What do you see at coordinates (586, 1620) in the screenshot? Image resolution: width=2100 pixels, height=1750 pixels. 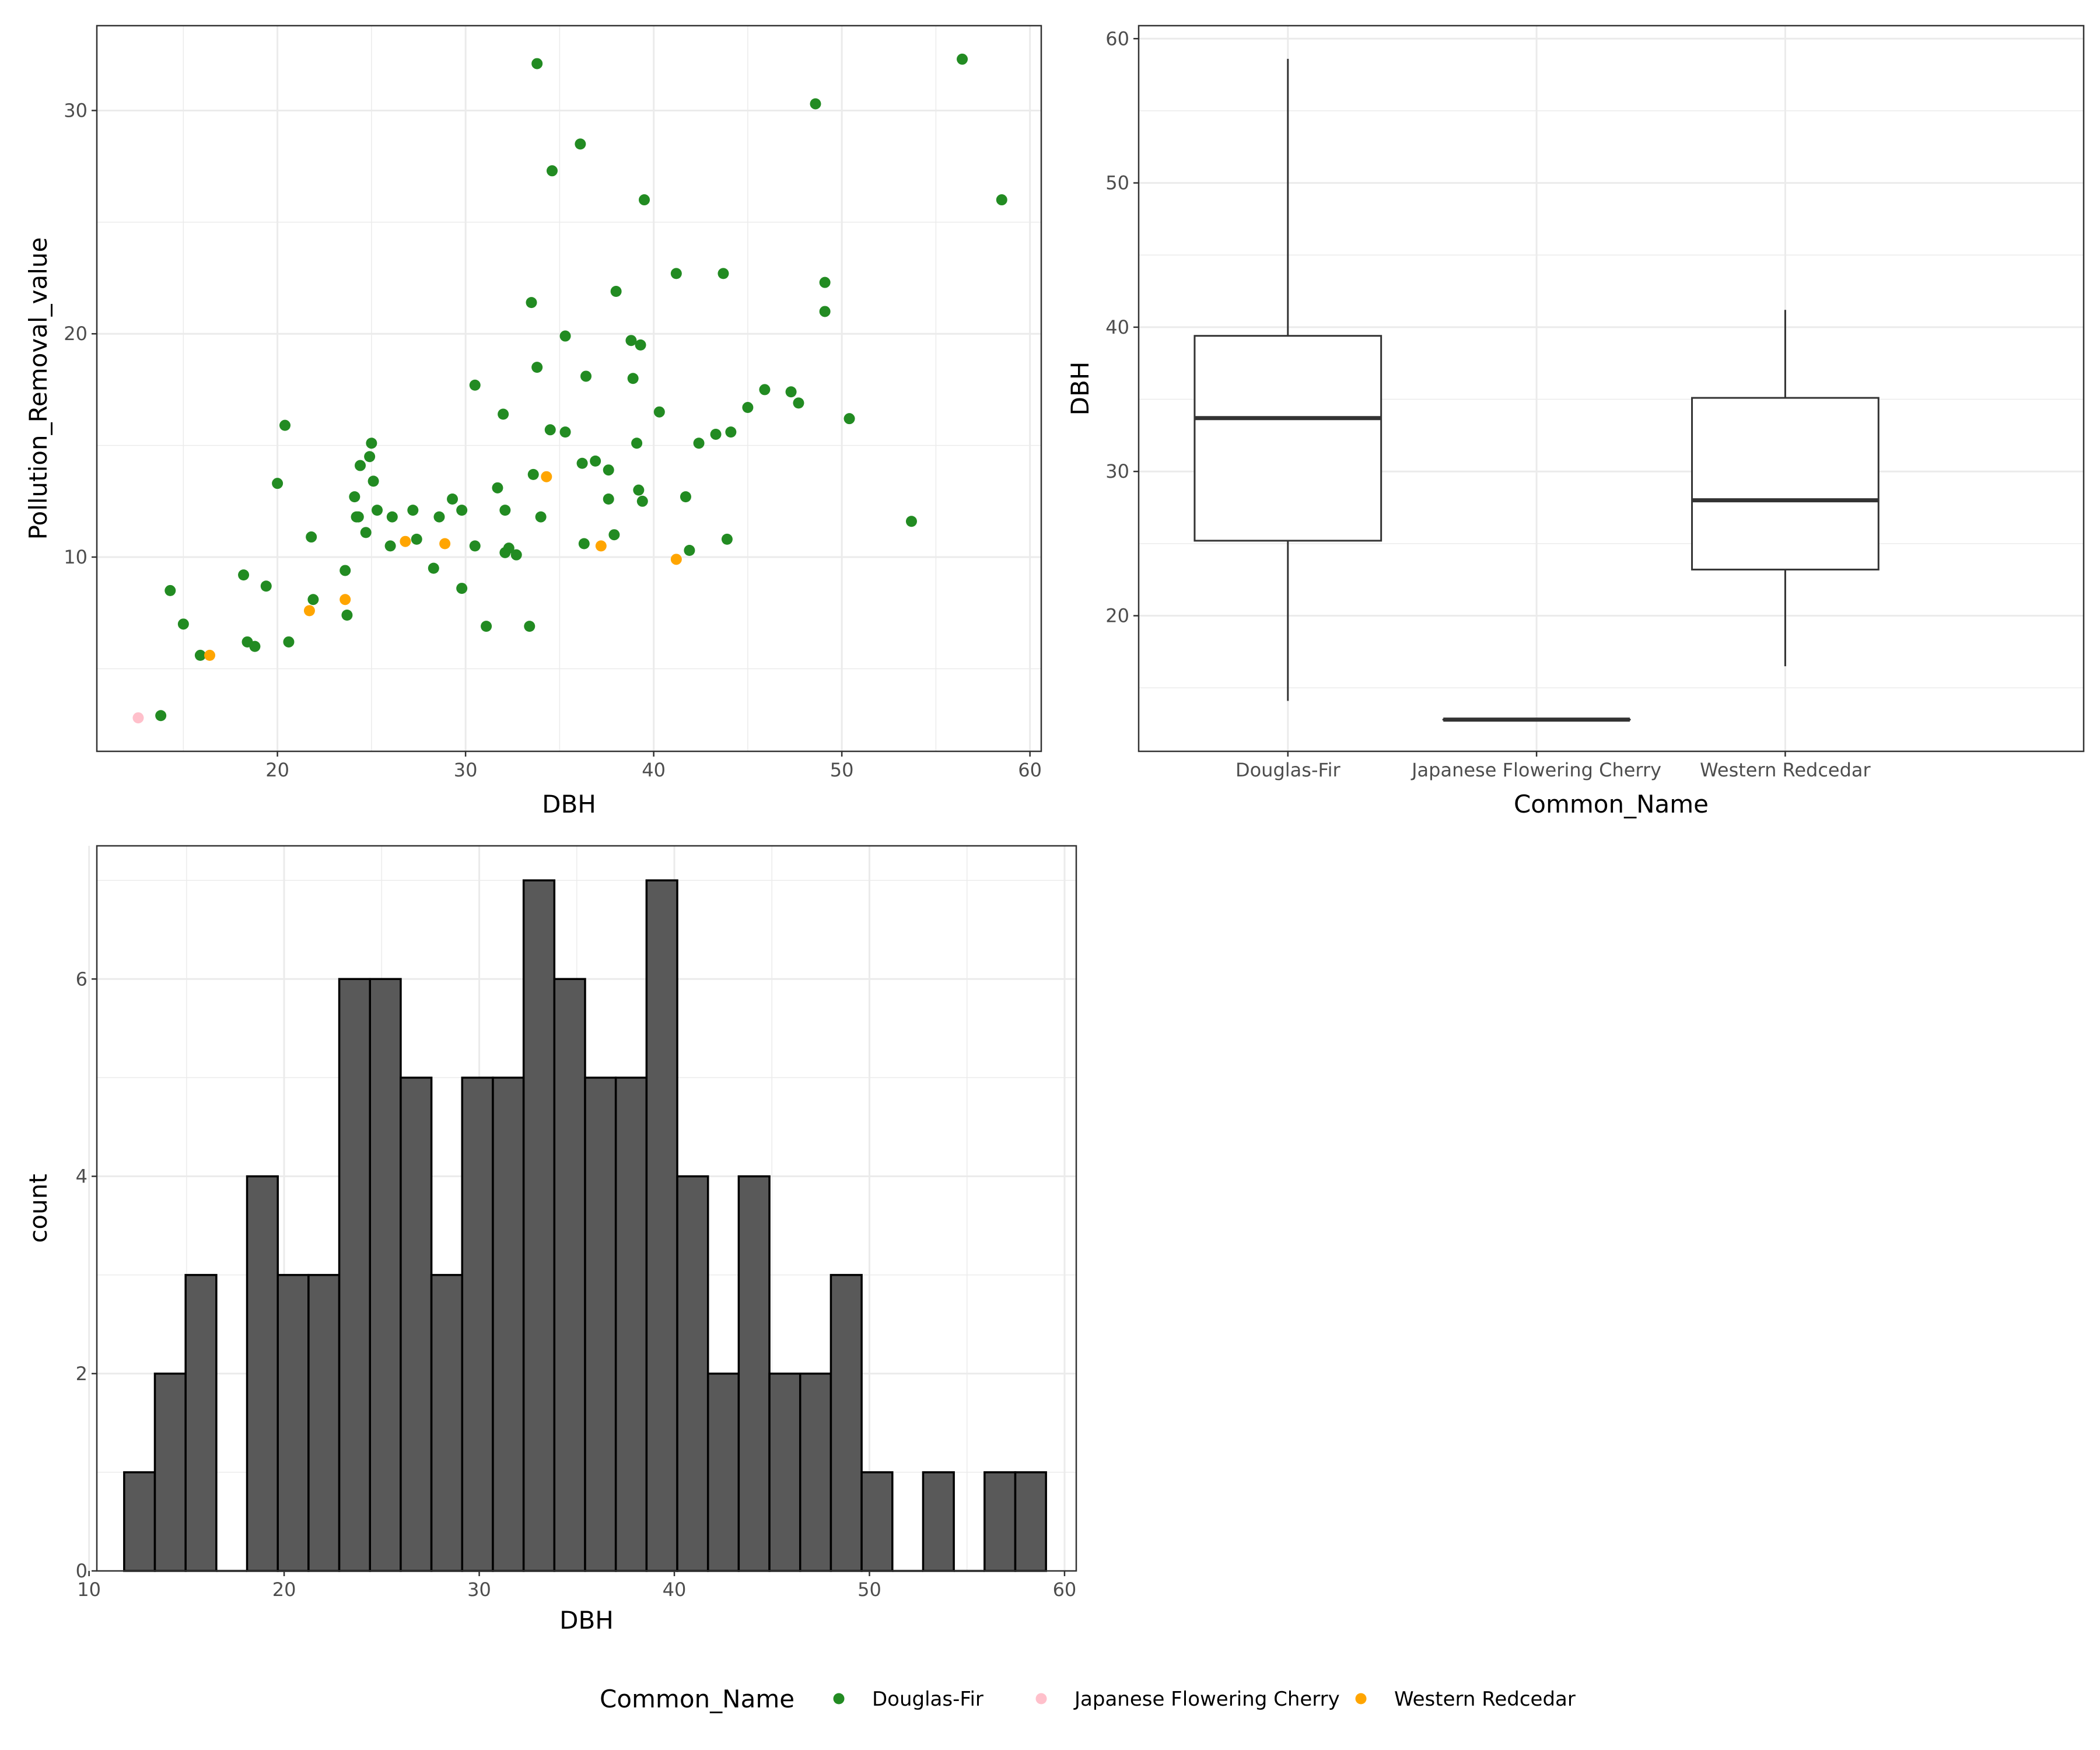 I see `histogram-x-axis-title: DBH` at bounding box center [586, 1620].